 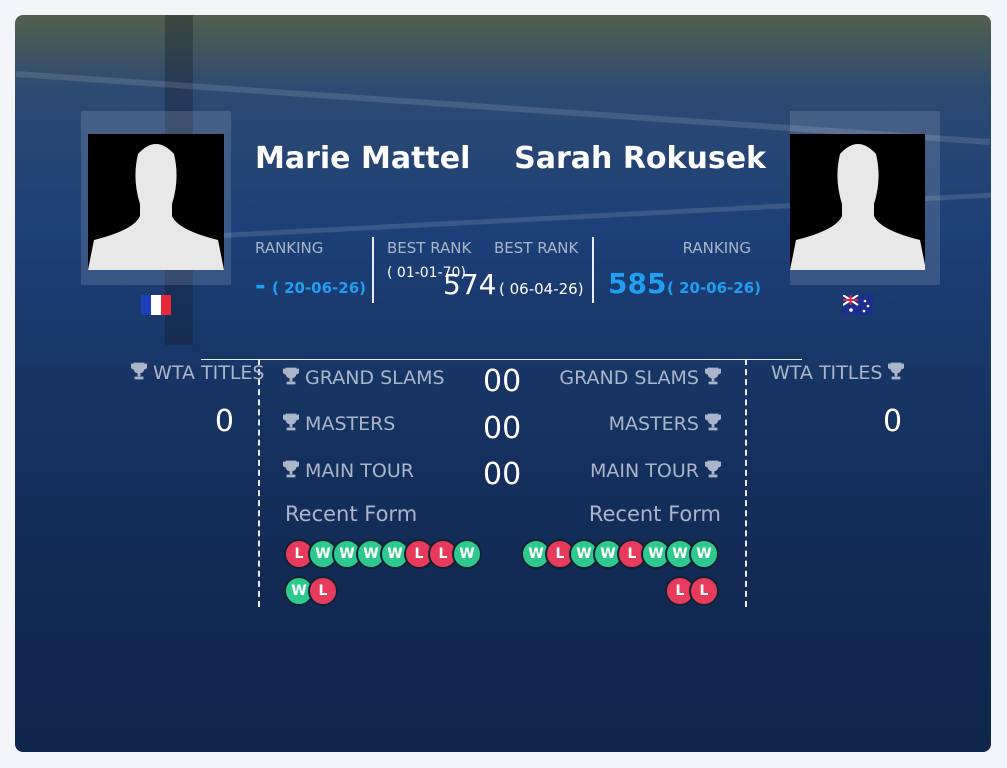 What do you see at coordinates (640, 158) in the screenshot?
I see `player-name: Sarah Rokusek` at bounding box center [640, 158].